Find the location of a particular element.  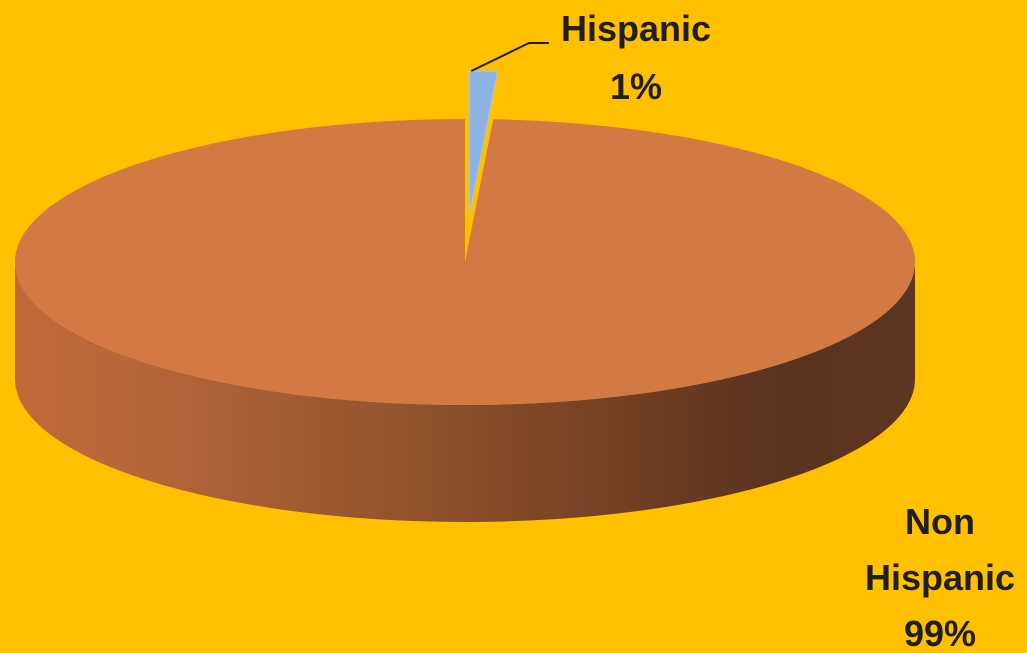

hispanic-data-label: Hispanic 1% is located at coordinates (636, 57).